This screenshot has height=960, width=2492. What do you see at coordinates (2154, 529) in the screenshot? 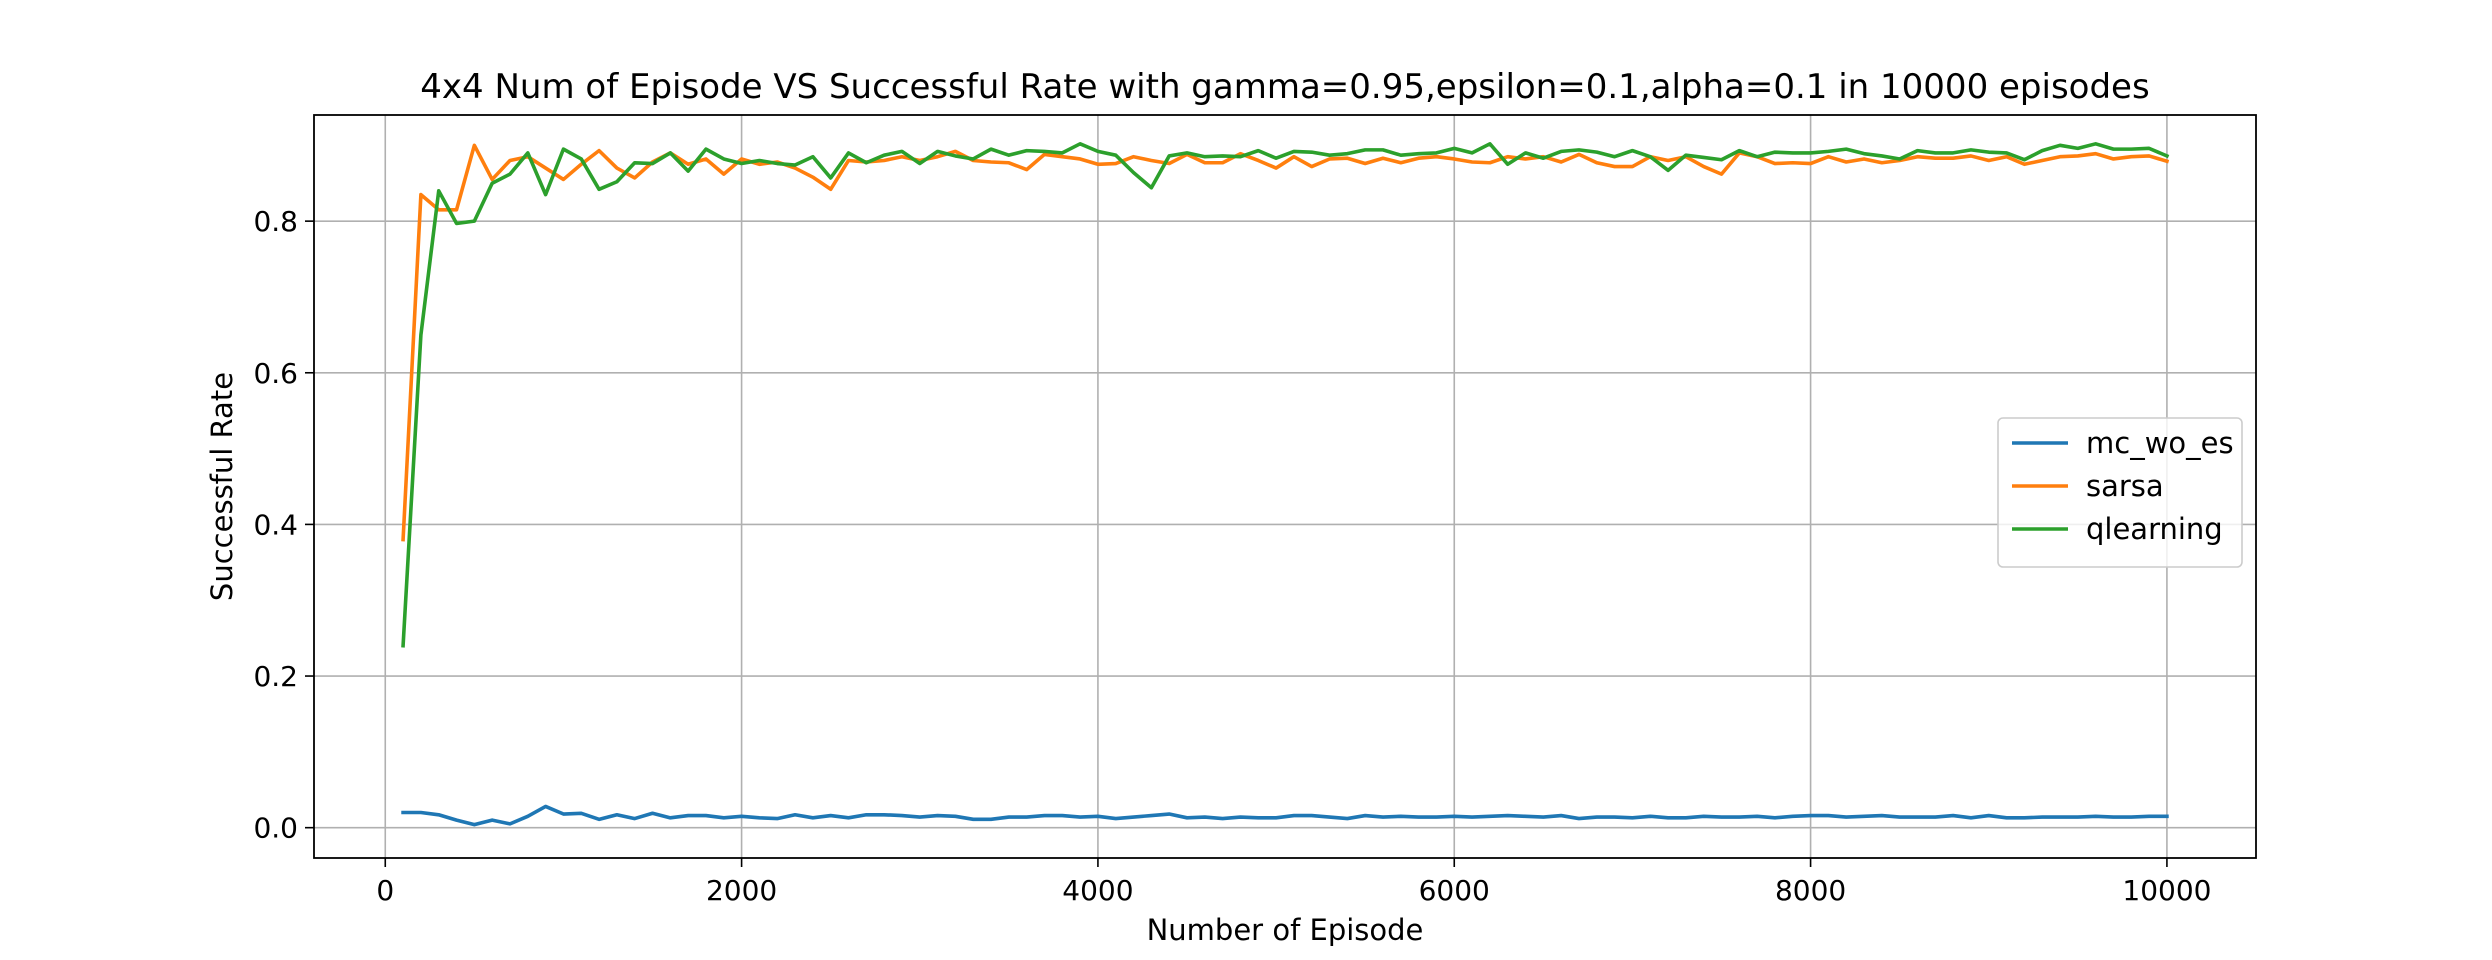
I see `legend-label-qlearning: qlearning` at bounding box center [2154, 529].